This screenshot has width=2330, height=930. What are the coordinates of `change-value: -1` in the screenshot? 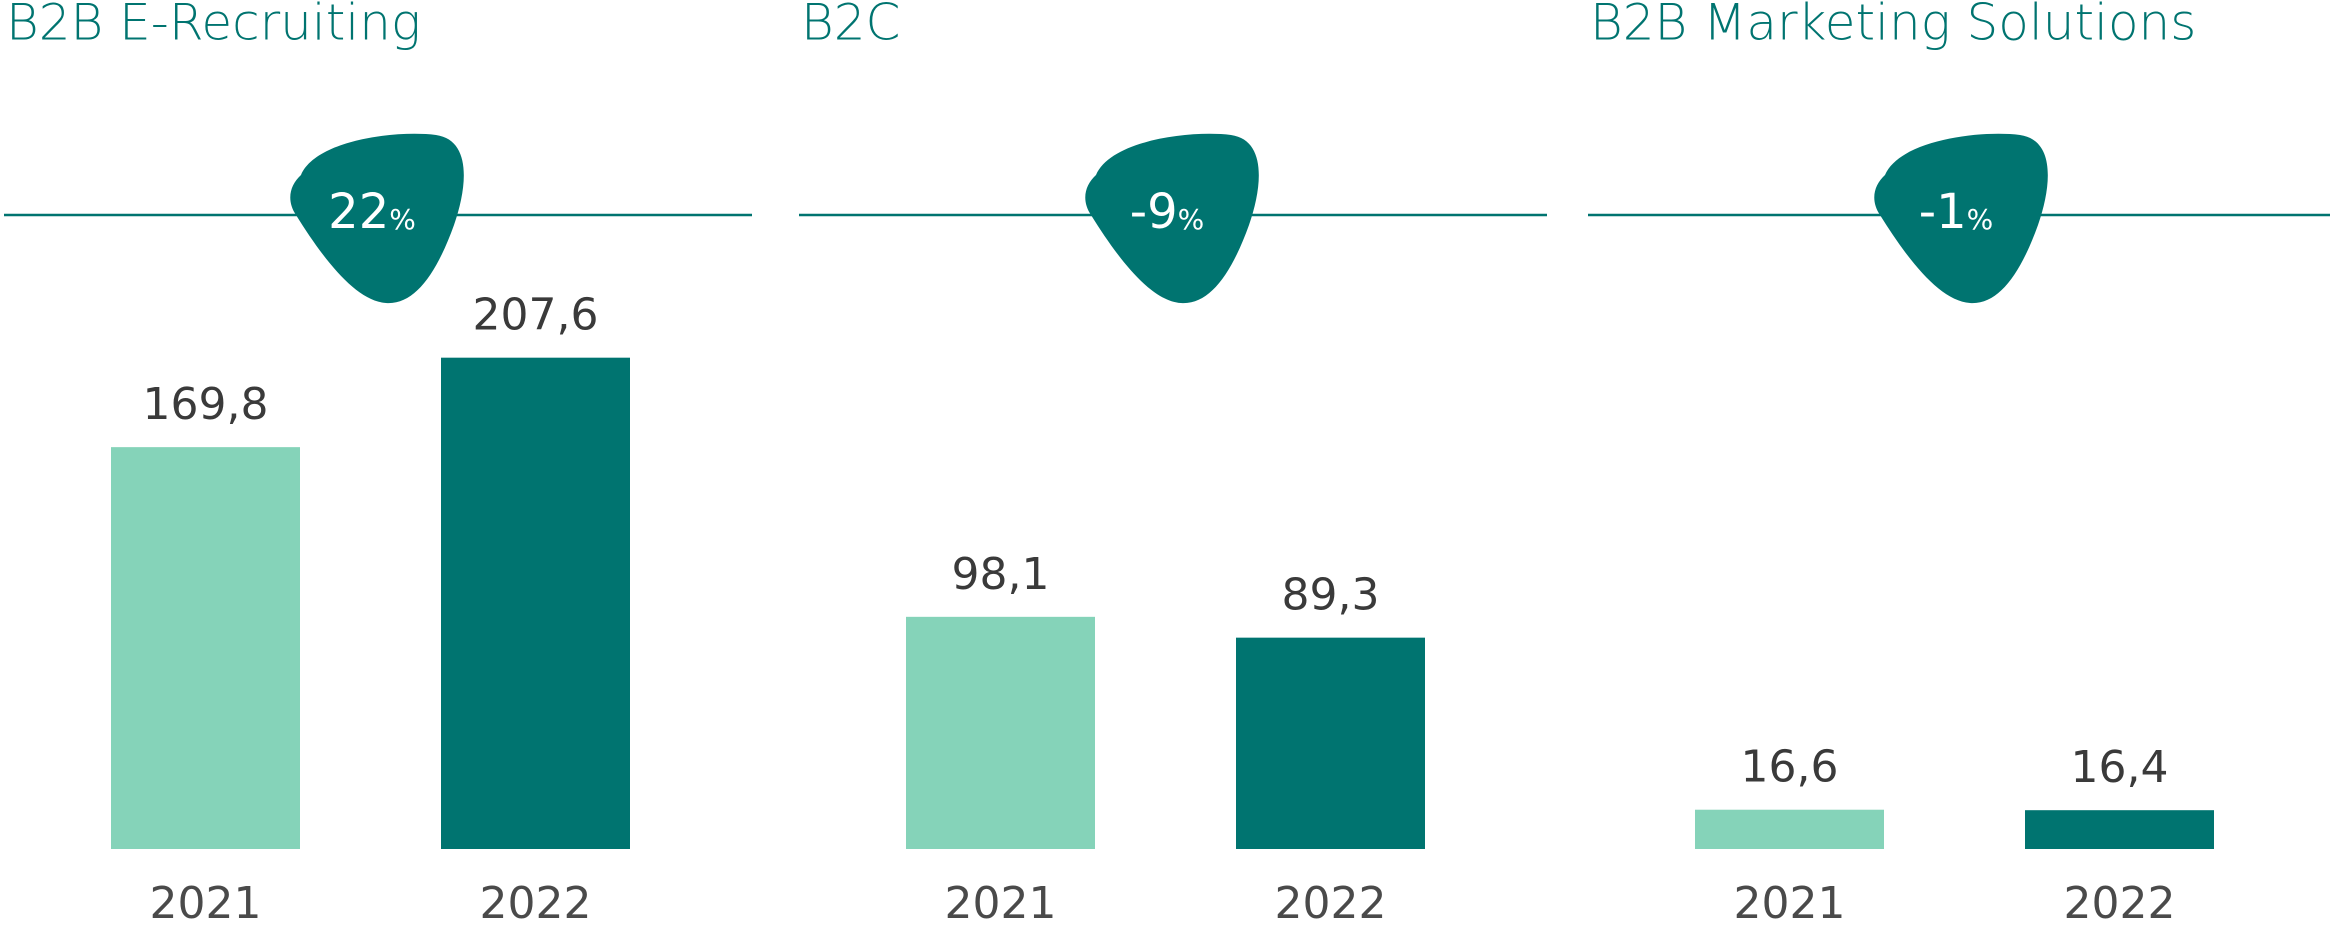 It's located at (1943, 212).